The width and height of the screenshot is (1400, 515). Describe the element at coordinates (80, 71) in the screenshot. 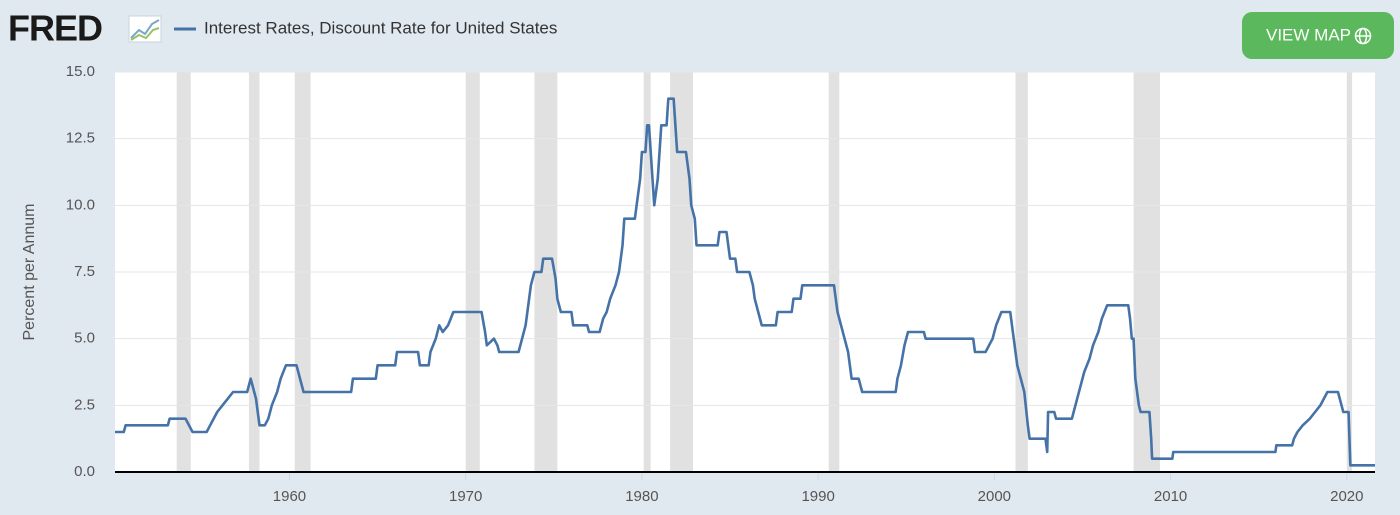

I see `y-tick-label: 15.0` at that location.